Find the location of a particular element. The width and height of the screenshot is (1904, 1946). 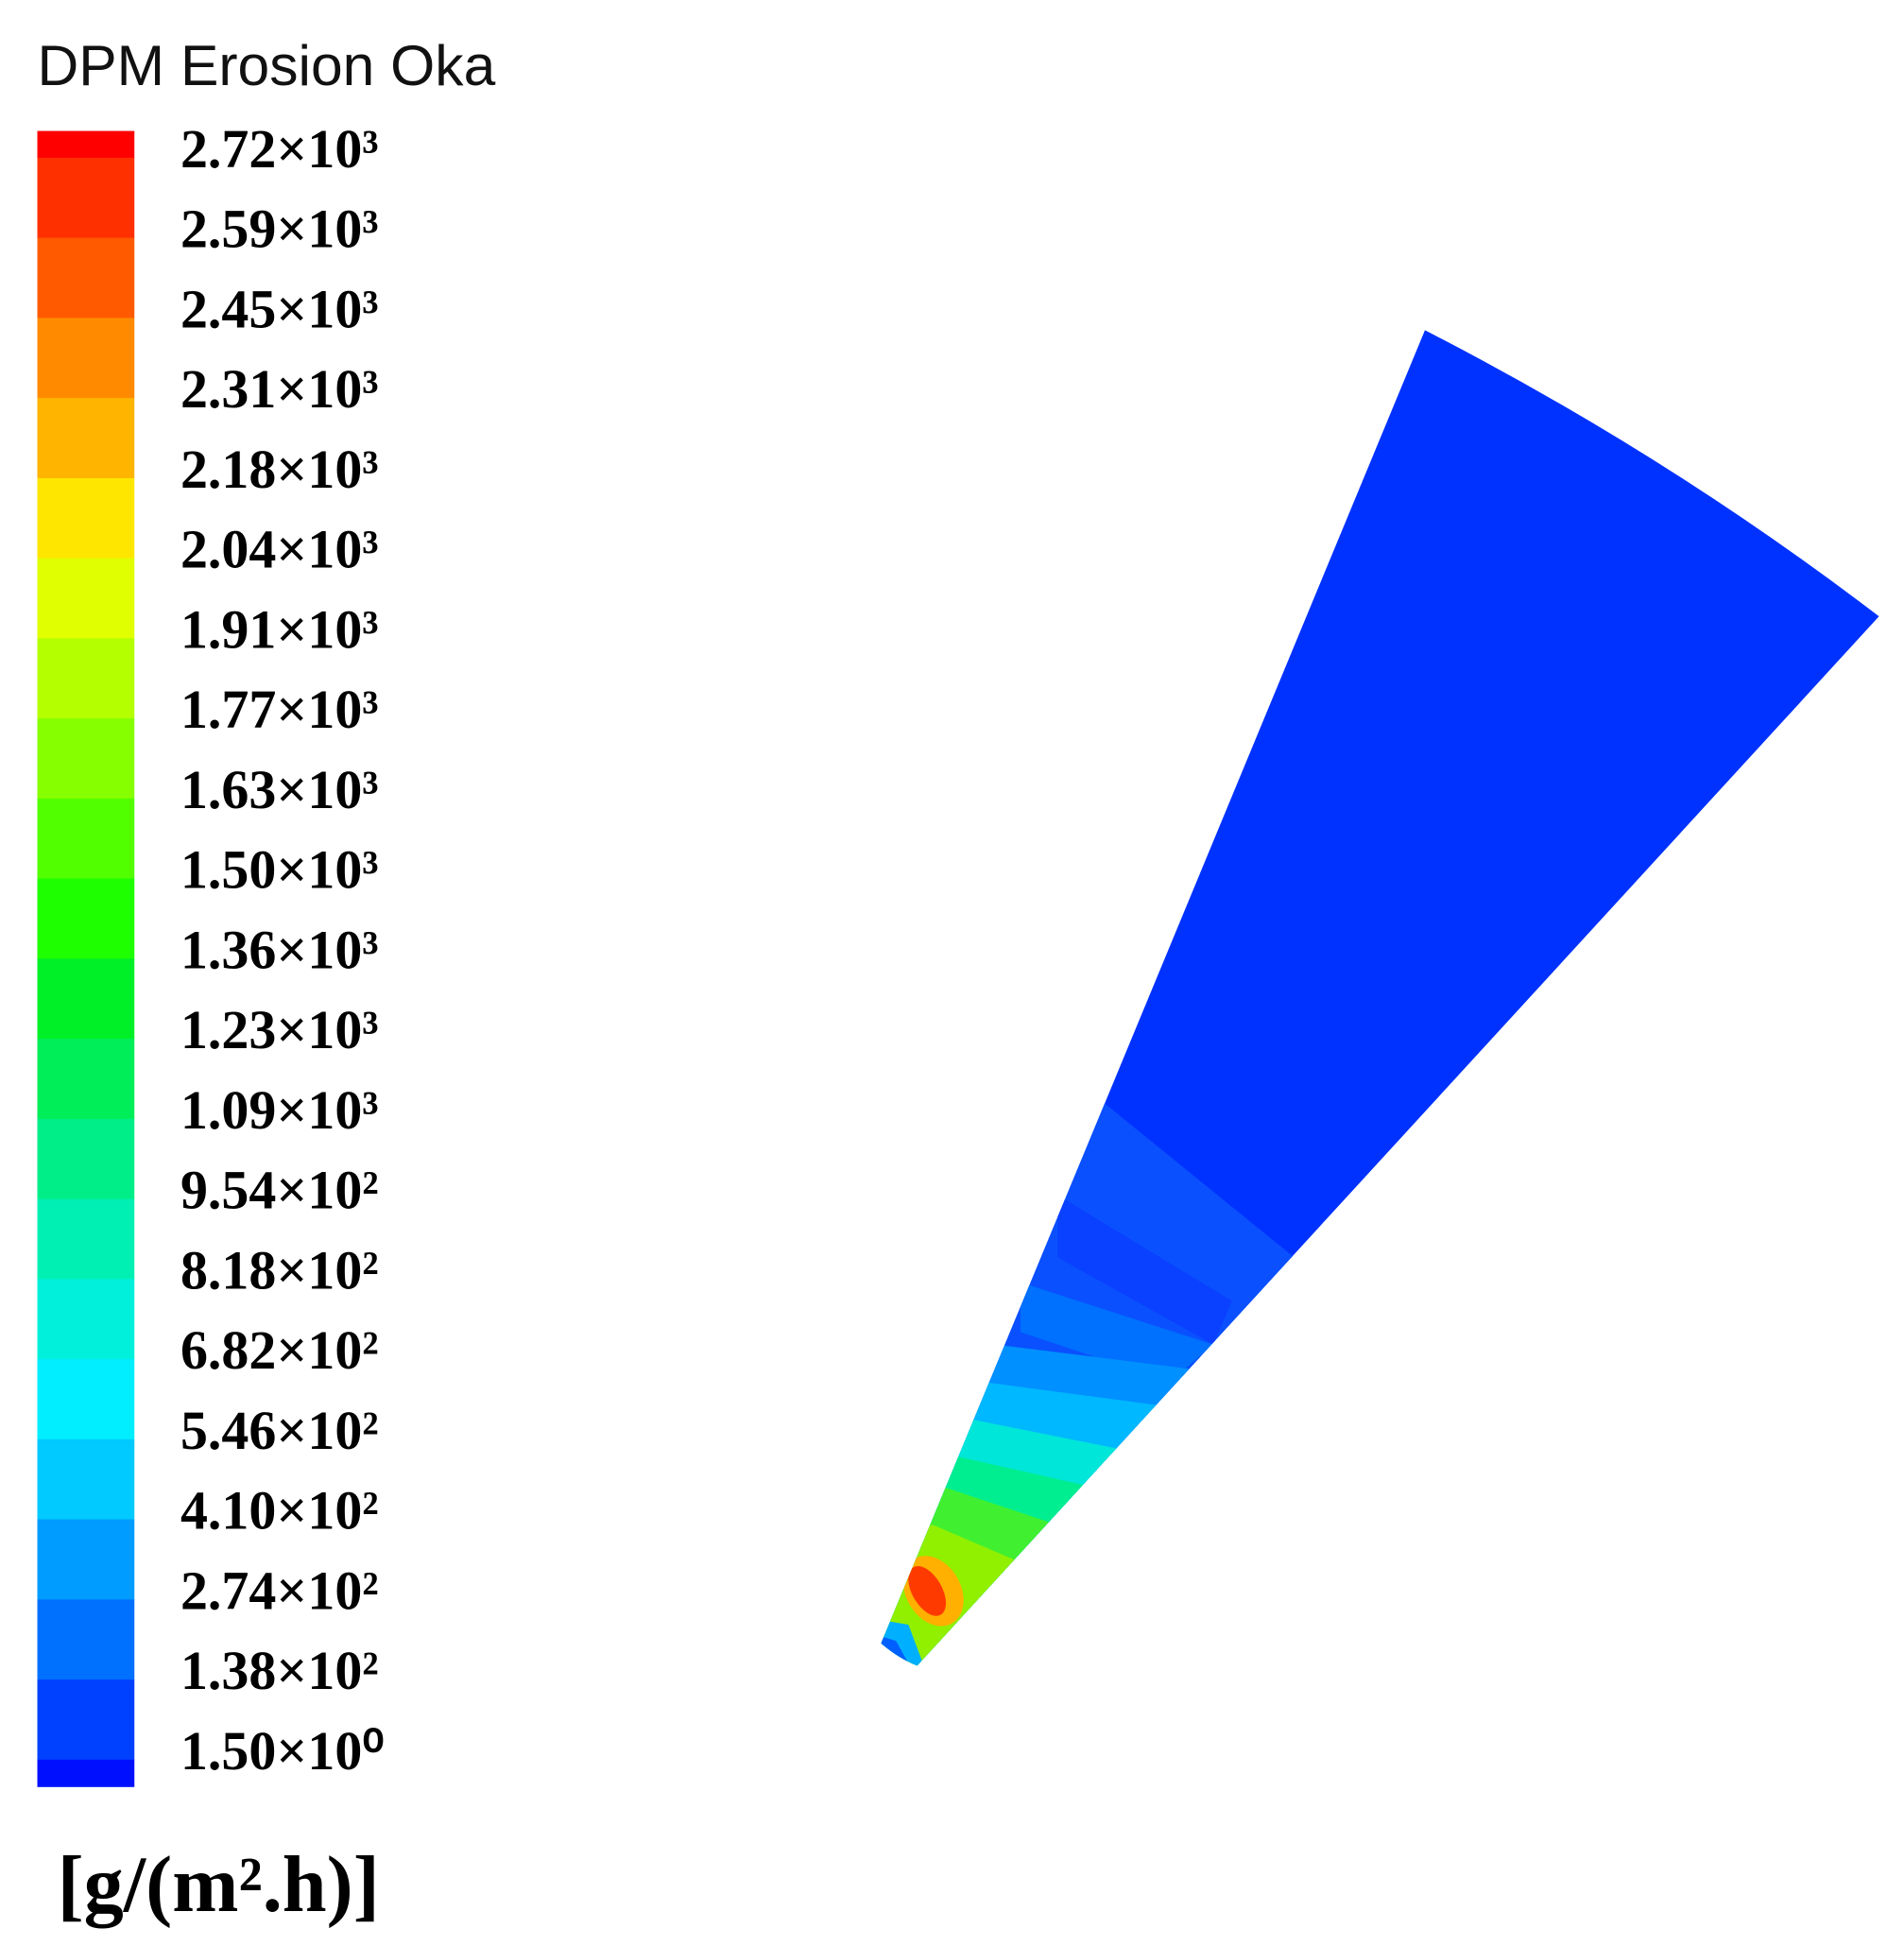

color-bar-label: 4.10×10² is located at coordinates (279, 1510).